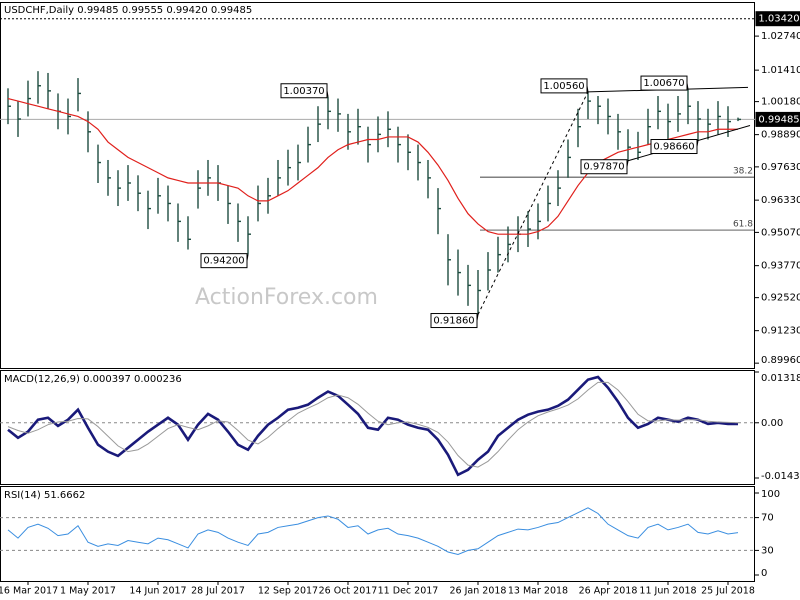  What do you see at coordinates (780, 298) in the screenshot?
I see `y-tick-label: 0.92520` at bounding box center [780, 298].